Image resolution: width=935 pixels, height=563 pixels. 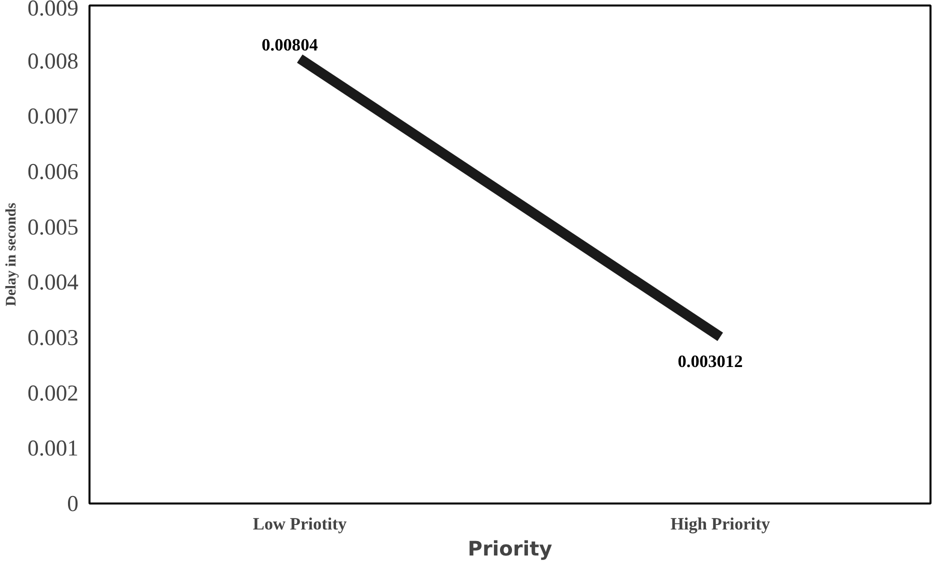 What do you see at coordinates (12, 254) in the screenshot?
I see `y-axis-title: Delay in seconds` at bounding box center [12, 254].